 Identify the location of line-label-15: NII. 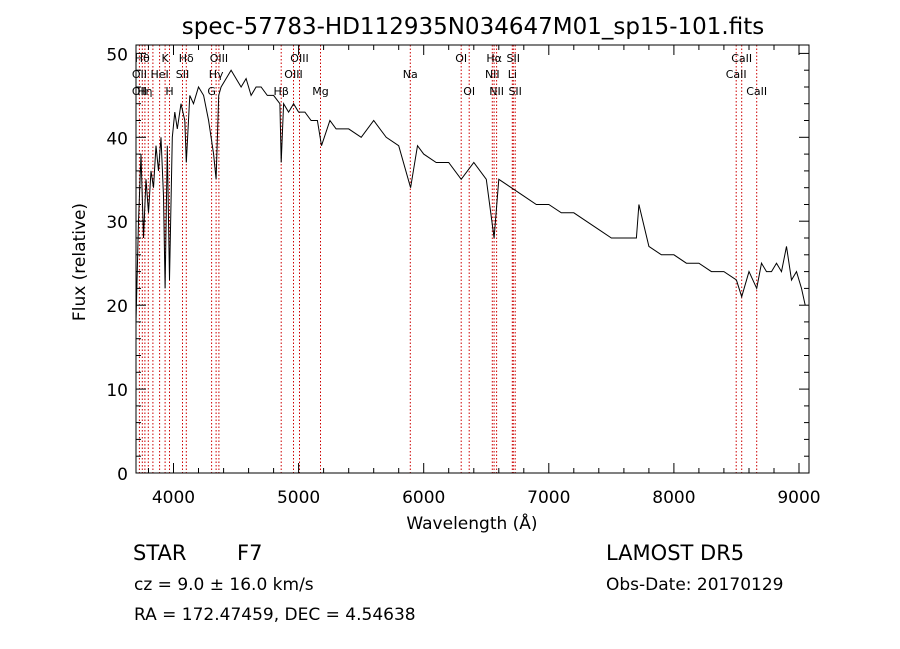
(492, 74).